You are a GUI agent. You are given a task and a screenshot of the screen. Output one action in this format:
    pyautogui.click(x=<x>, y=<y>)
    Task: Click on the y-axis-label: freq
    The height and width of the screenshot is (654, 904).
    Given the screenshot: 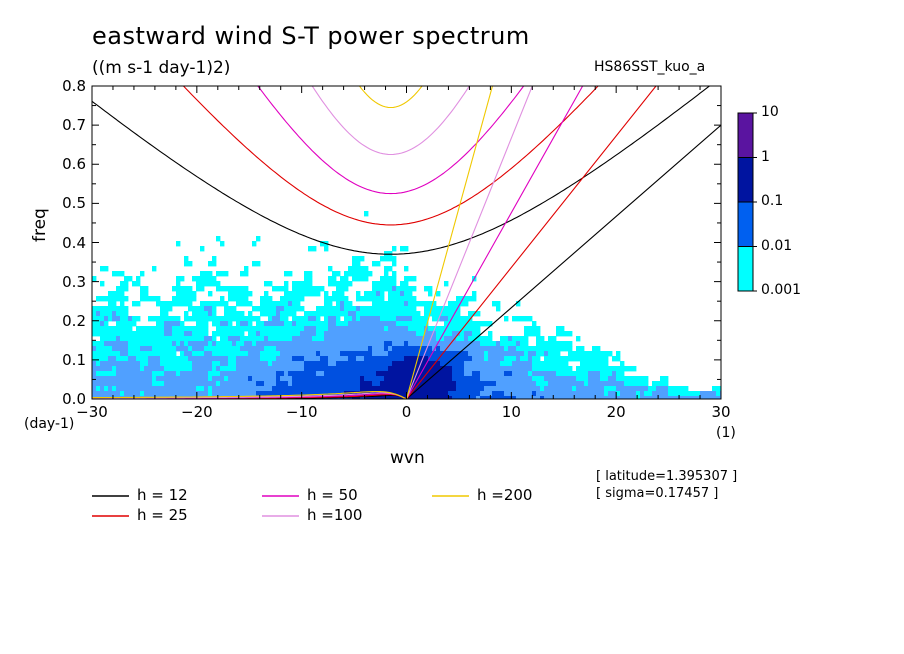 What is the action you would take?
    pyautogui.click(x=40, y=225)
    